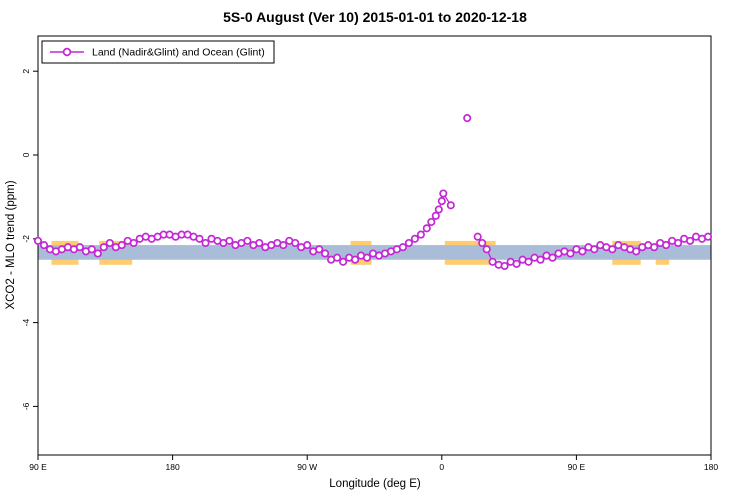 The image size is (750, 500). I want to click on x-tick-label: 90 W, so click(307, 467).